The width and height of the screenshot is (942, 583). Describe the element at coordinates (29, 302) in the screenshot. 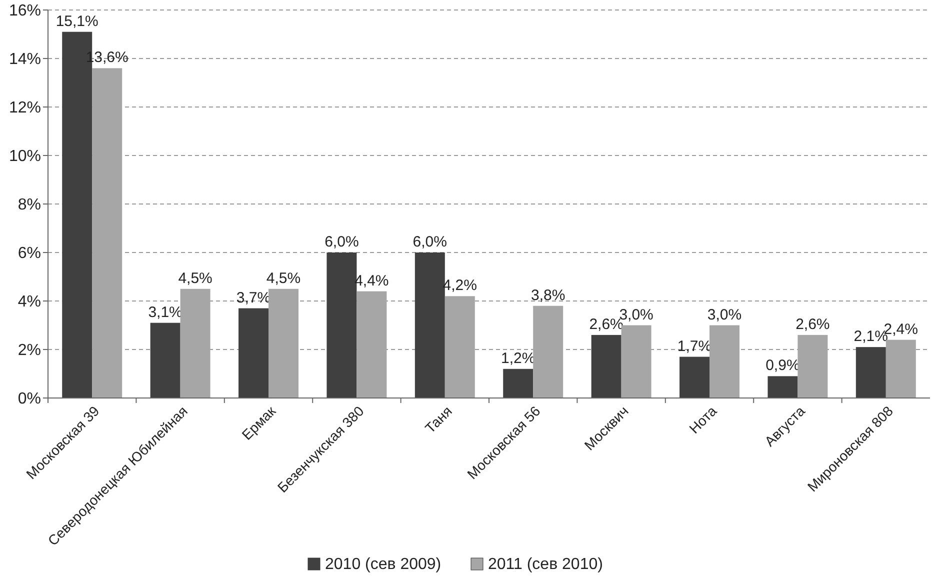

I see `y-tick-label: 4%` at that location.